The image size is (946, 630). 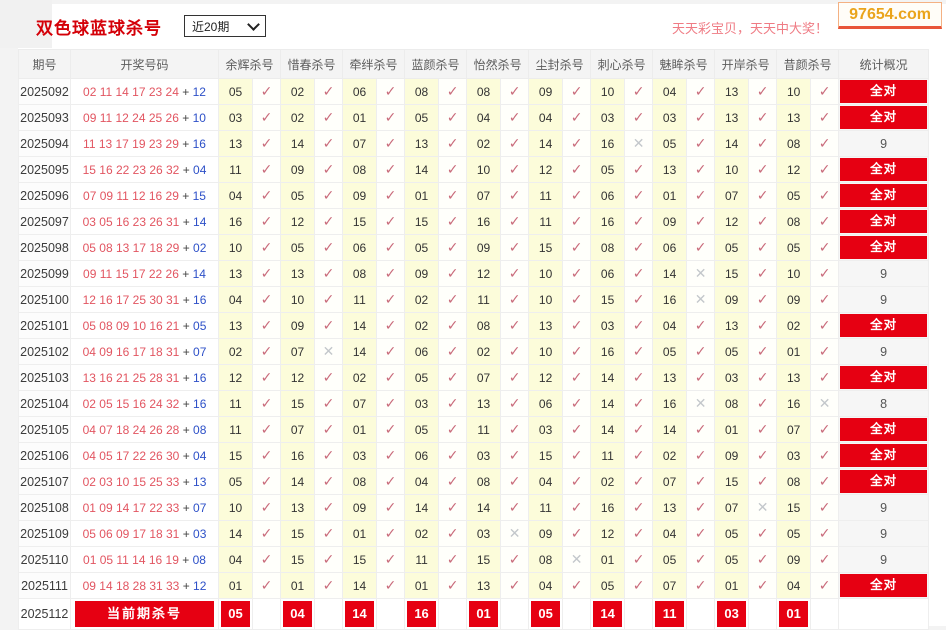 What do you see at coordinates (360, 429) in the screenshot?
I see `kill-number-cell: 01` at bounding box center [360, 429].